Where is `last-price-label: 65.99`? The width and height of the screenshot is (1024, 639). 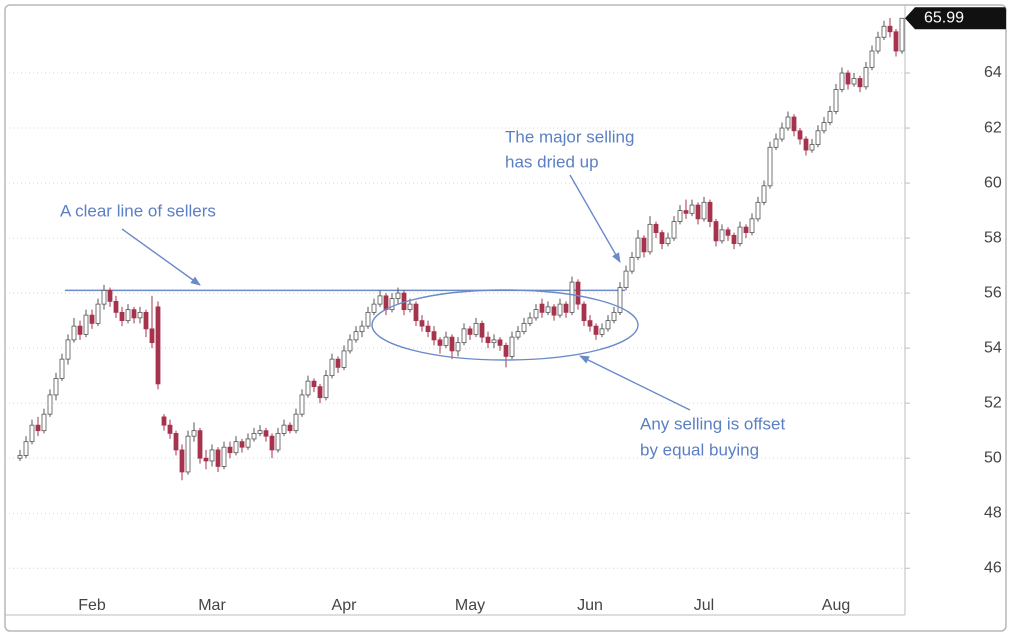 last-price-label: 65.99 is located at coordinates (944, 17).